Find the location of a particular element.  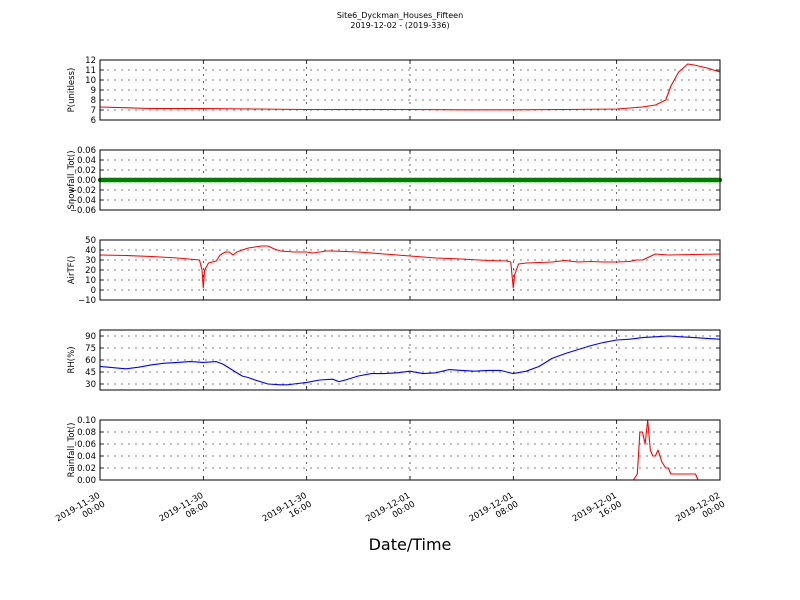

y-tick-label: 6 is located at coordinates (93, 121).